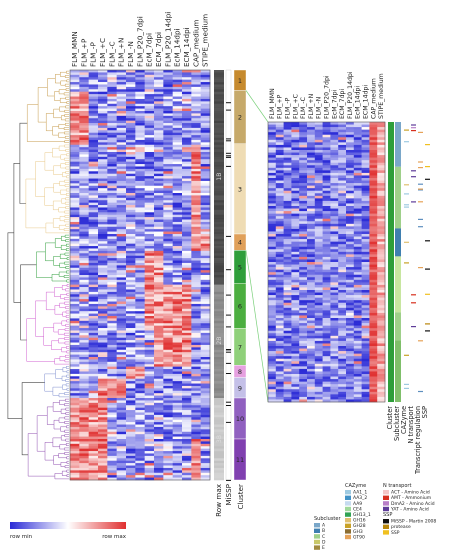 This screenshot has width=454, height=550. Describe the element at coordinates (381, 96) in the screenshot. I see `zoom-column-label: STIPE_medium` at that location.